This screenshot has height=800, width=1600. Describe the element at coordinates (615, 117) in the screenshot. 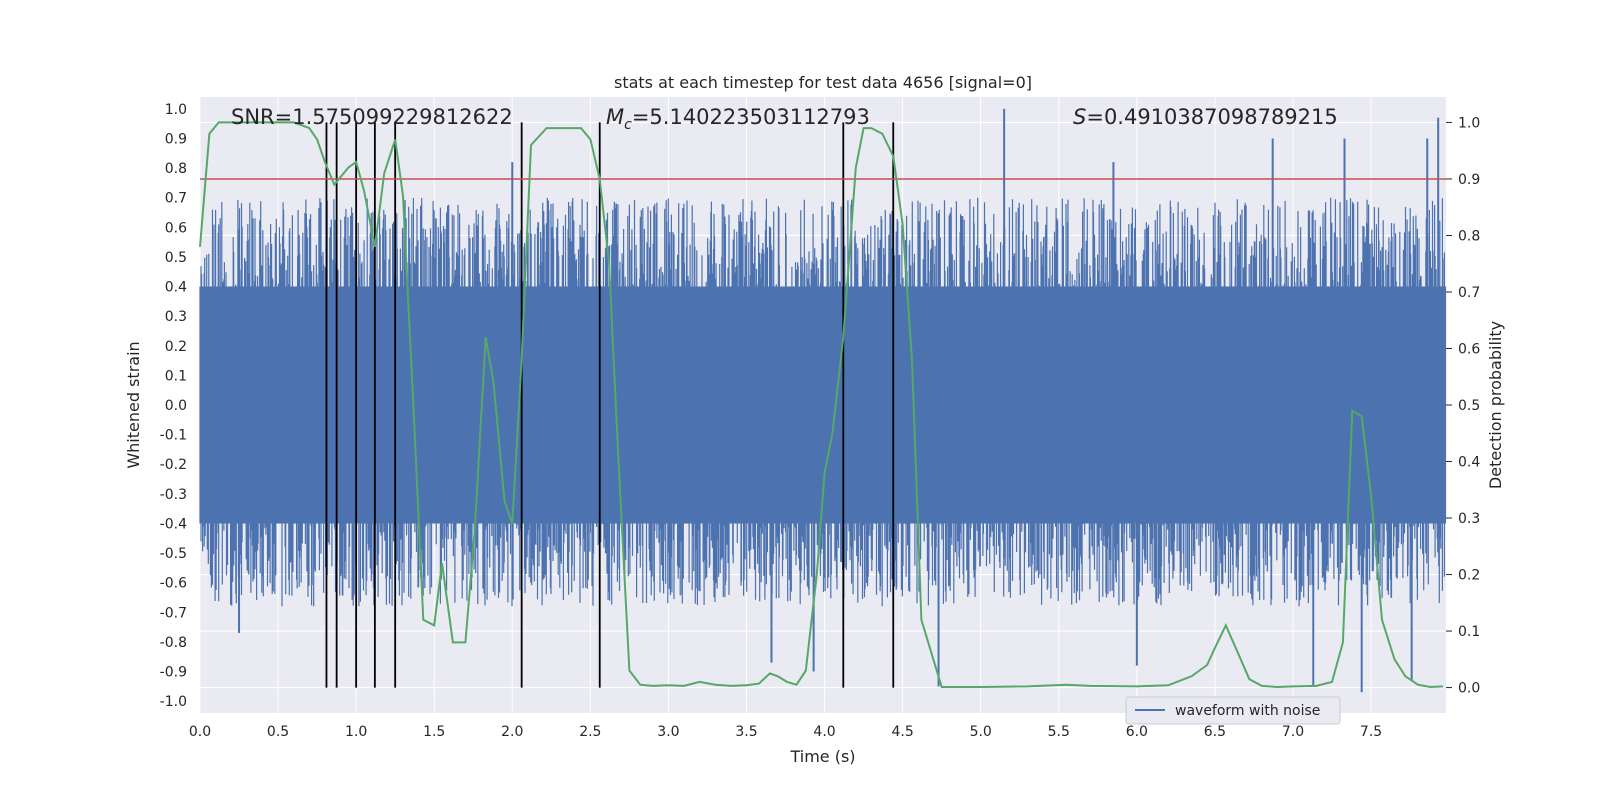

I see `mc-symbol: M` at that location.